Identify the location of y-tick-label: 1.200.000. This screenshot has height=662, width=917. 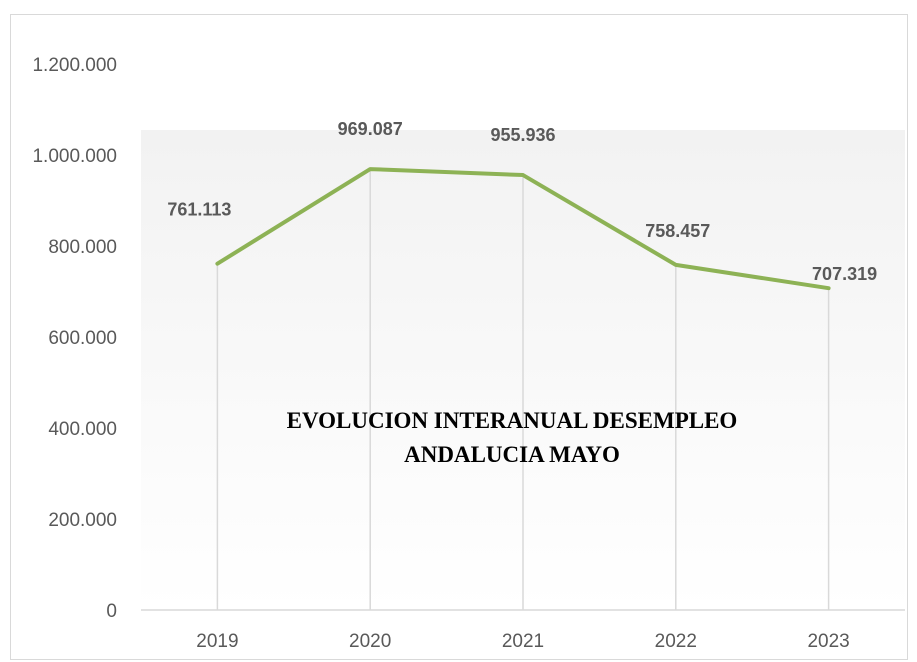
(74, 65).